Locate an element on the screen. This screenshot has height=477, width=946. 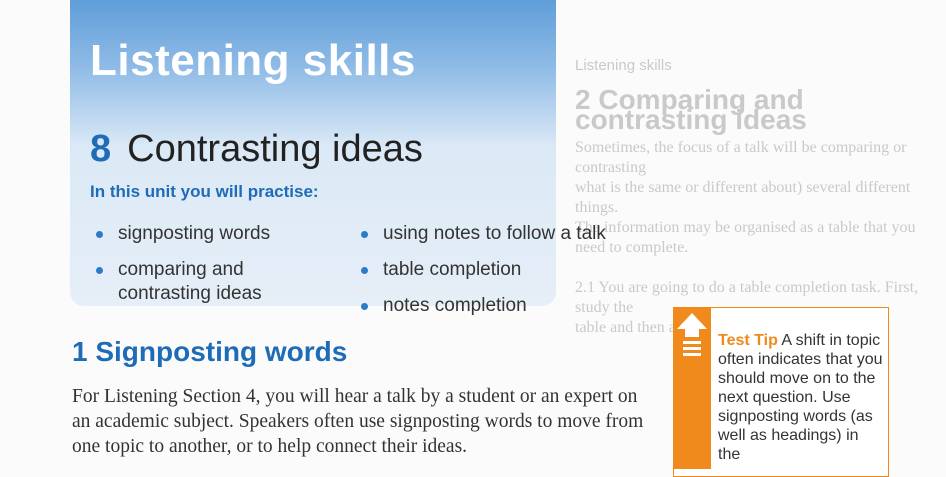
bullet: using notes to follow a talk is located at coordinates (485, 234).